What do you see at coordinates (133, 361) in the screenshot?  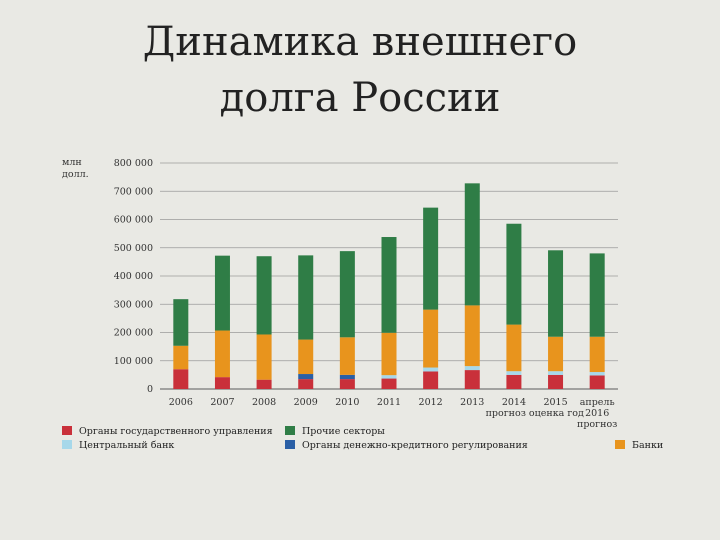 I see `y-tick-label: 100 000` at bounding box center [133, 361].